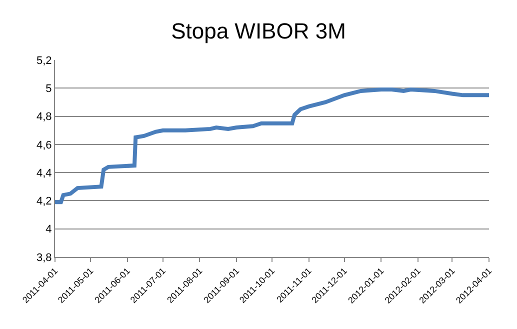 The image size is (517, 329). What do you see at coordinates (44, 60) in the screenshot?
I see `y-tick-label: 5,2` at bounding box center [44, 60].